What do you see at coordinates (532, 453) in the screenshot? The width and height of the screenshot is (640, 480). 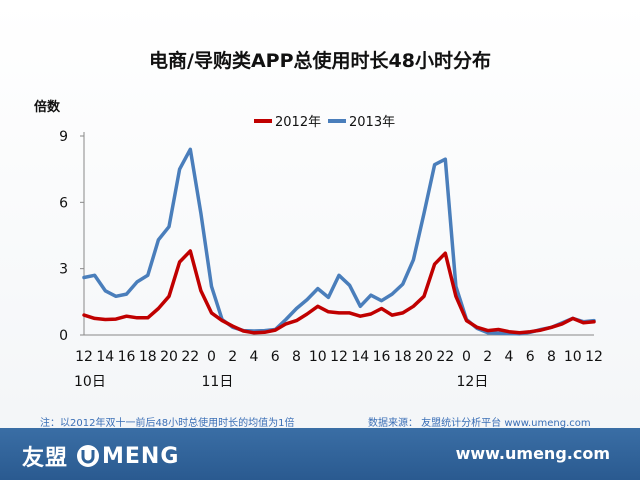 I see `footer-url: www.umeng.com` at bounding box center [532, 453].